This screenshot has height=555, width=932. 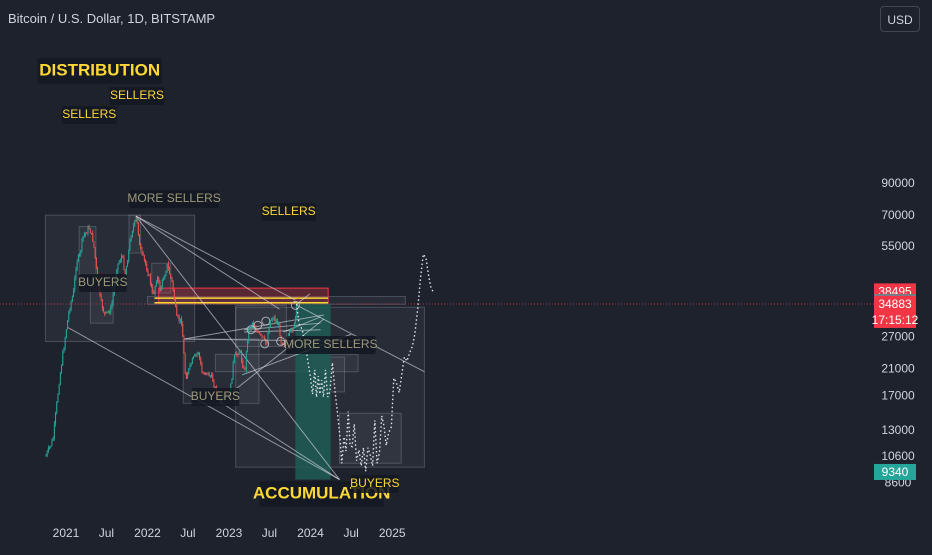 What do you see at coordinates (243, 295) in the screenshot?
I see `resistance-zone` at bounding box center [243, 295].